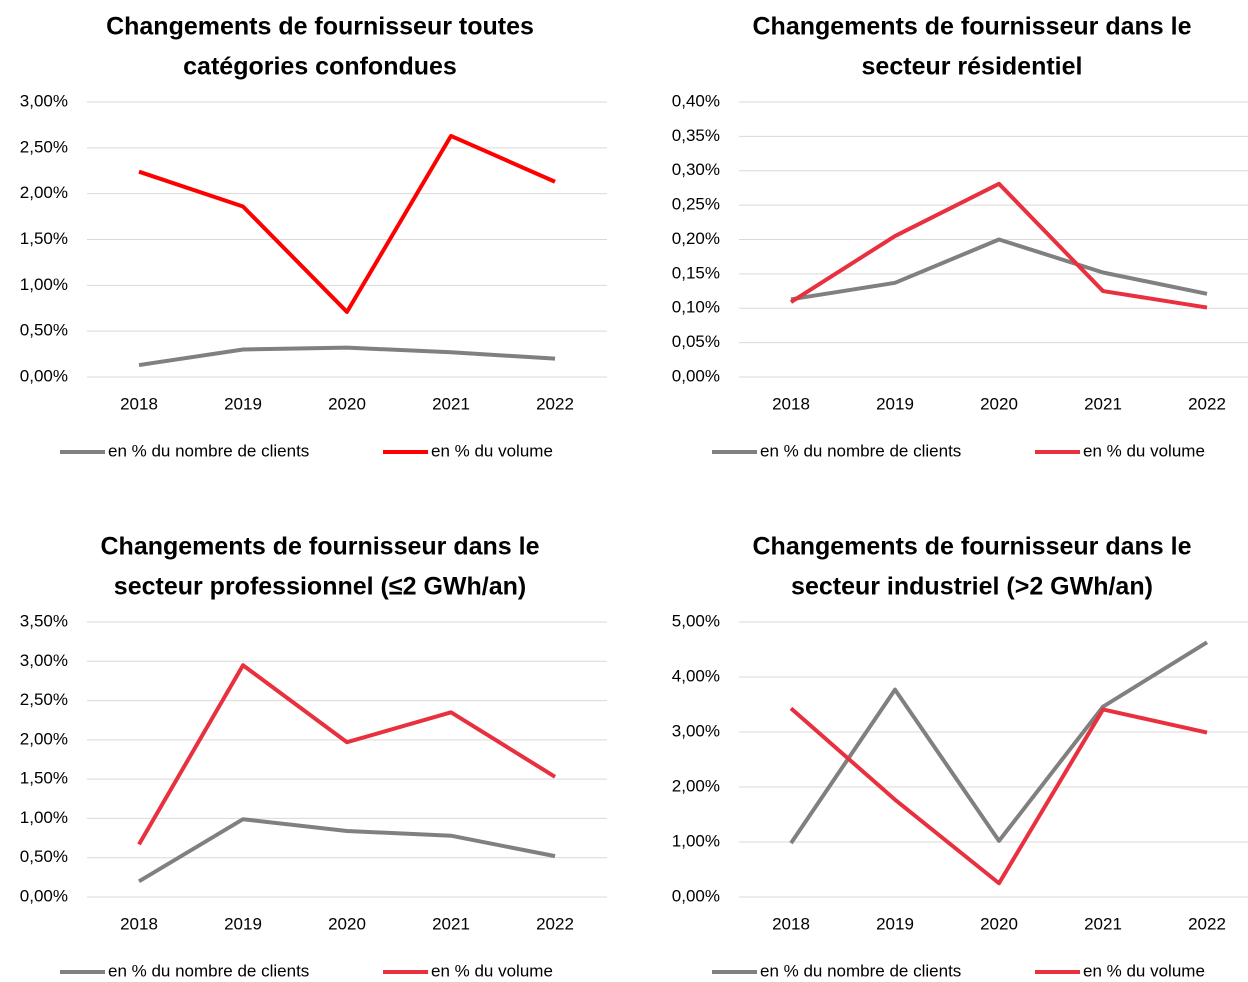 Image resolution: width=1248 pixels, height=982 pixels. I want to click on chart-title: catégories confondues, so click(320, 67).